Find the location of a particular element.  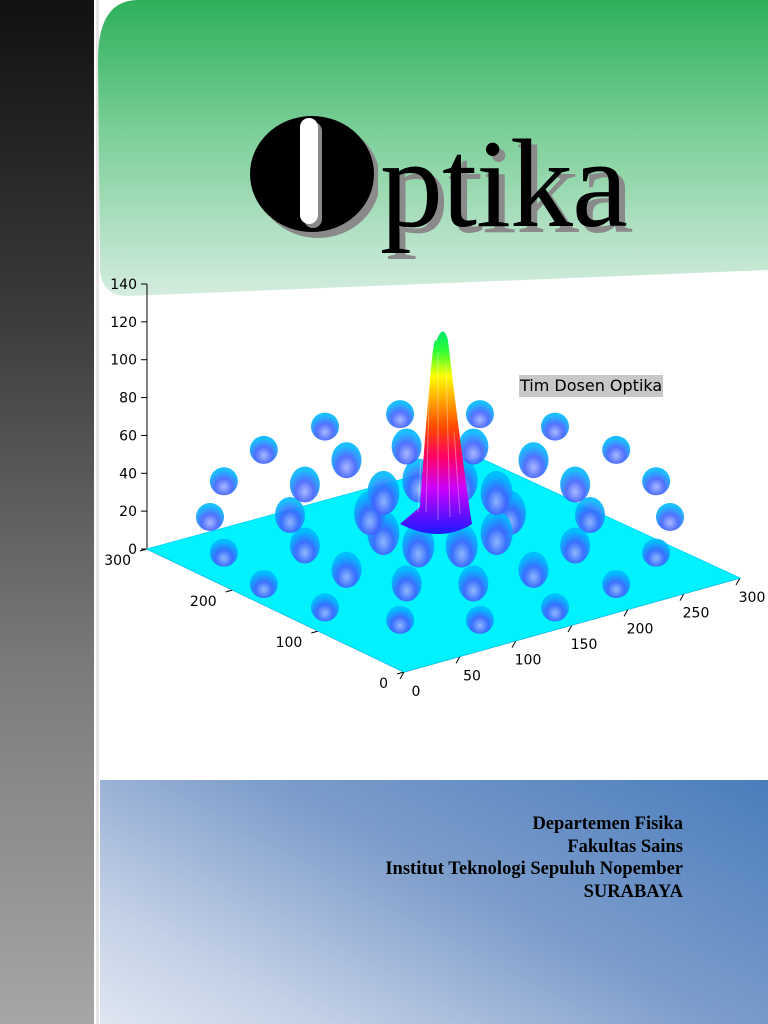

y-axis-ticks: 0 100 200 300 is located at coordinates (254, 620).